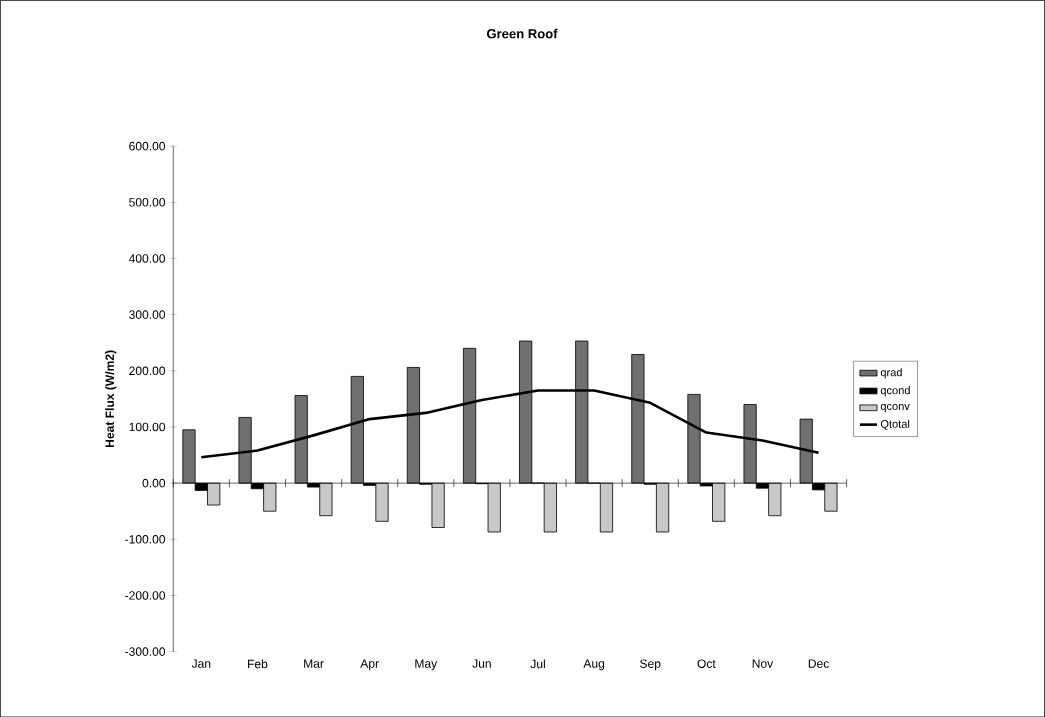  Describe the element at coordinates (147, 202) in the screenshot. I see `y-tick-label: 500.00` at that location.